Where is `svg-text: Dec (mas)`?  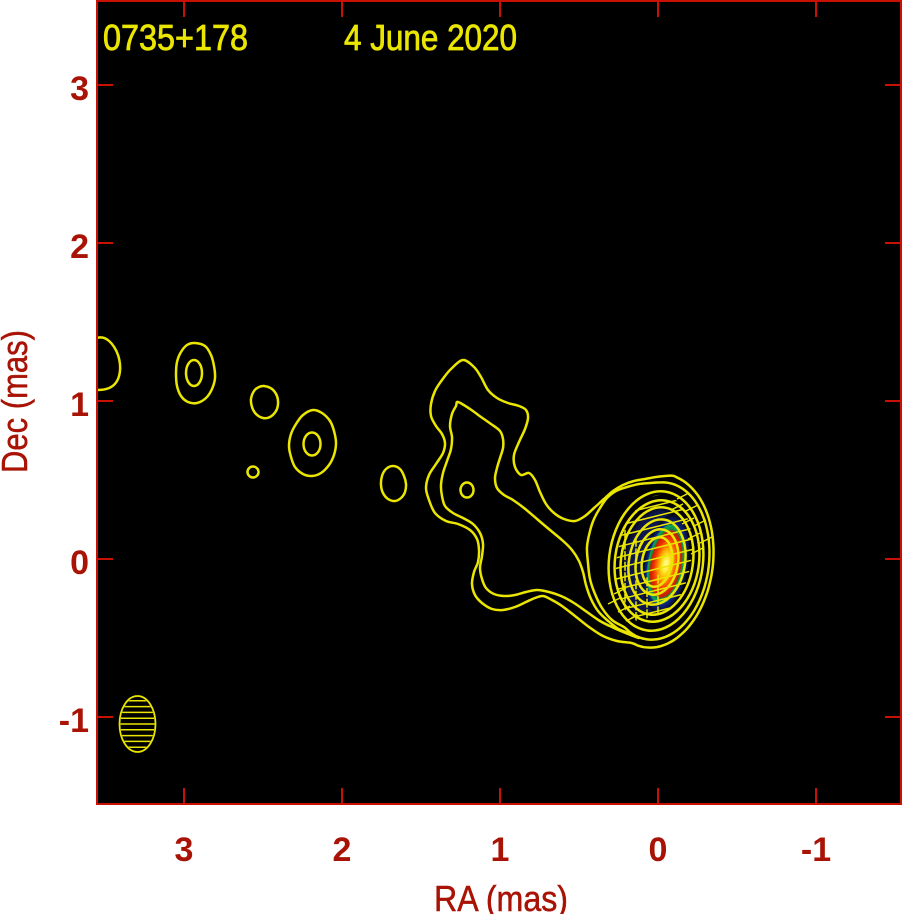 svg-text: Dec (mas) is located at coordinates (17, 401).